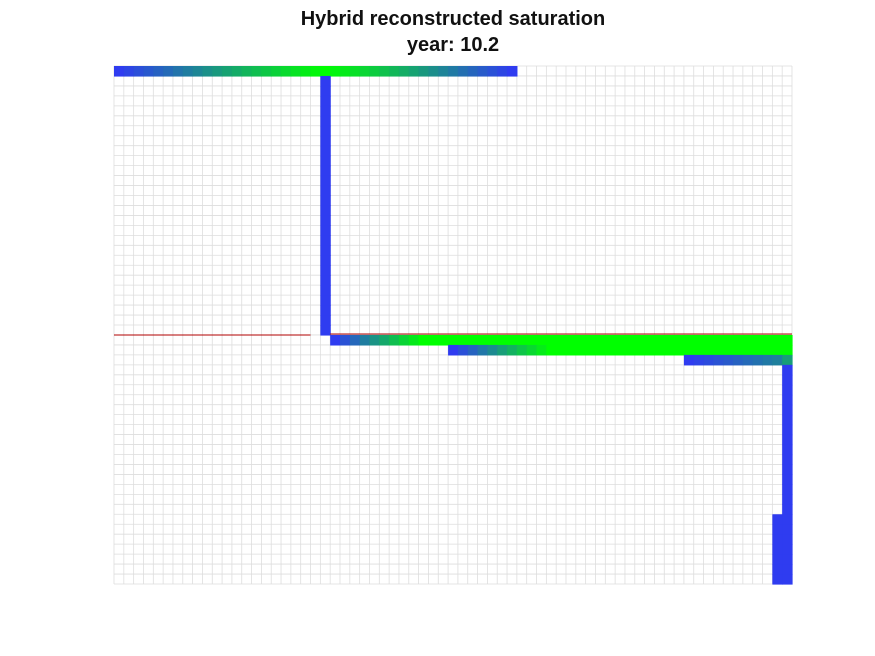 The height and width of the screenshot is (656, 875). What do you see at coordinates (453, 19) in the screenshot?
I see `chart-title: Hybrid reconstructed saturation` at bounding box center [453, 19].